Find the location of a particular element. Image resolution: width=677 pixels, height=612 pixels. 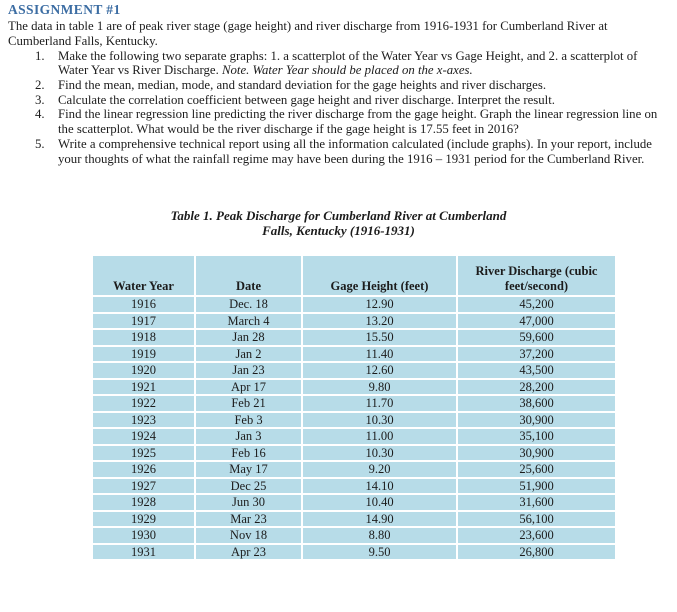

cell-gage-height: 14.90 is located at coordinates (379, 519).